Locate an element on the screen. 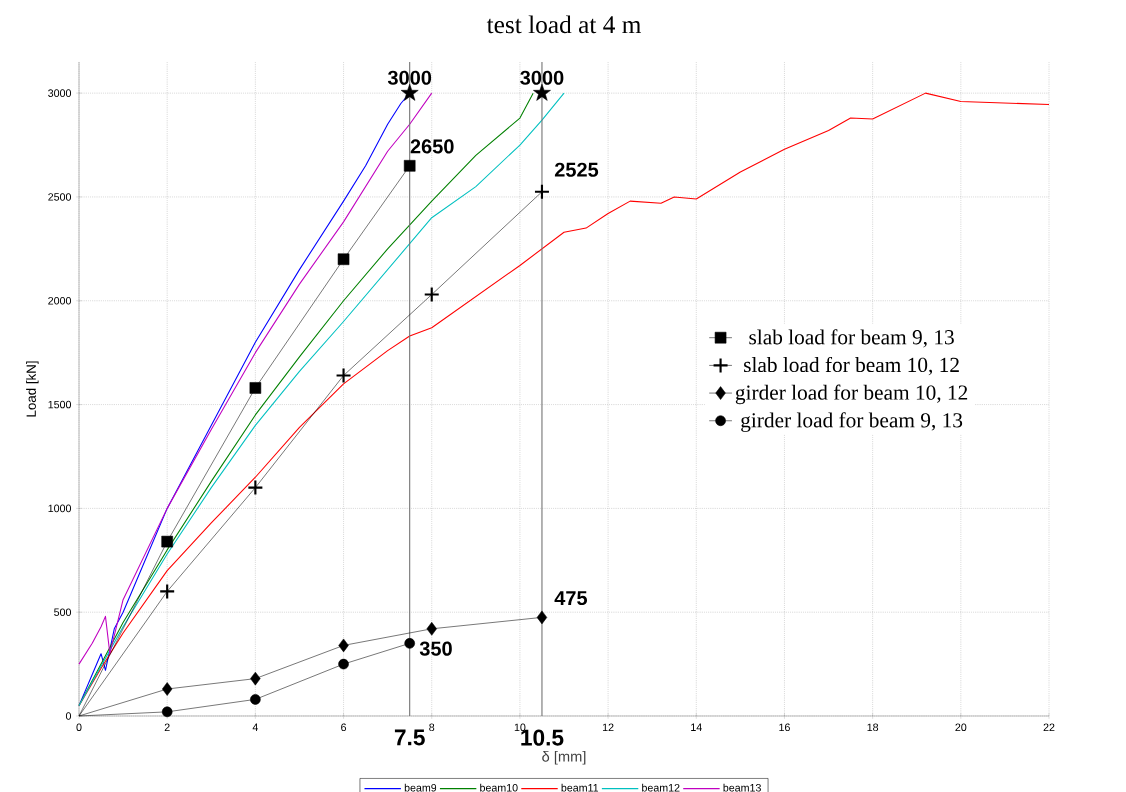  x-tick-label: 16 is located at coordinates (784, 727).